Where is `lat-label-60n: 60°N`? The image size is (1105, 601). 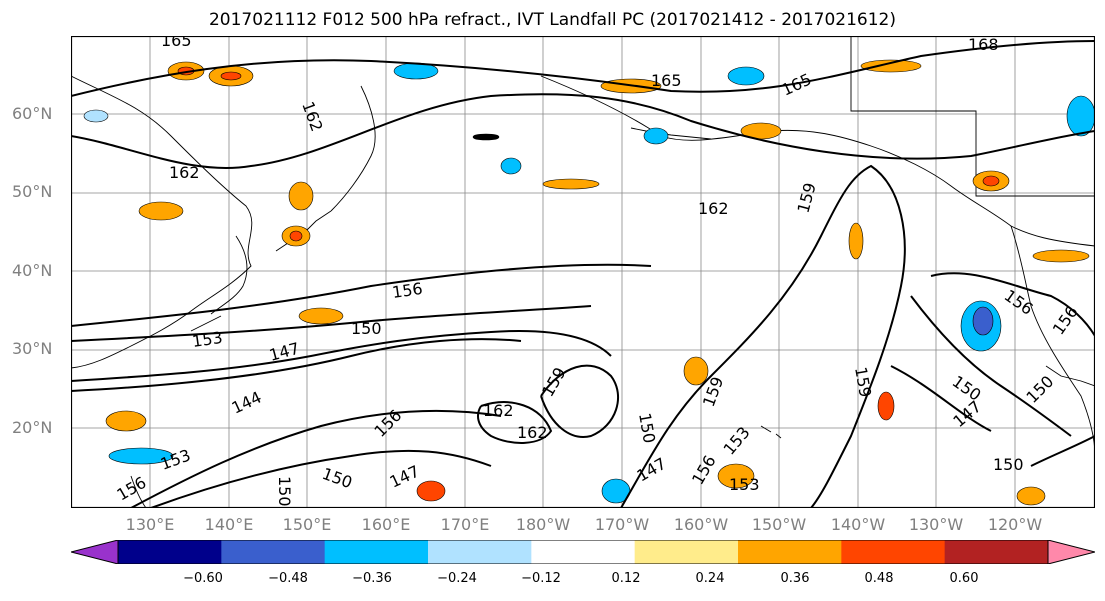 lat-label-60n: 60°N is located at coordinates (32, 113).